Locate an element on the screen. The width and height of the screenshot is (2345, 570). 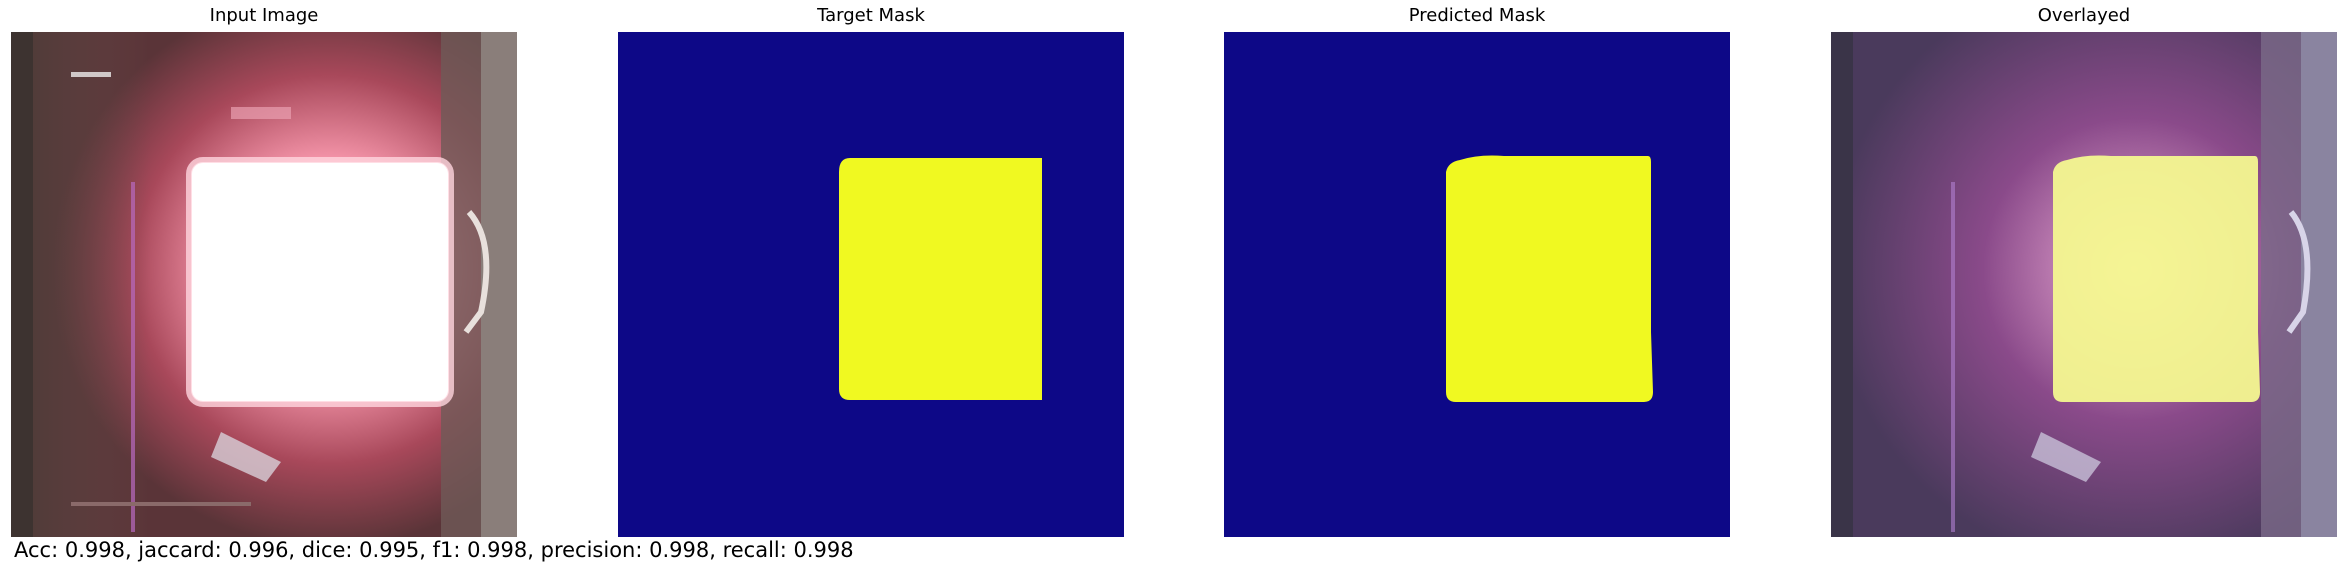
panel-title-input-image: Input Image is located at coordinates (264, 15).